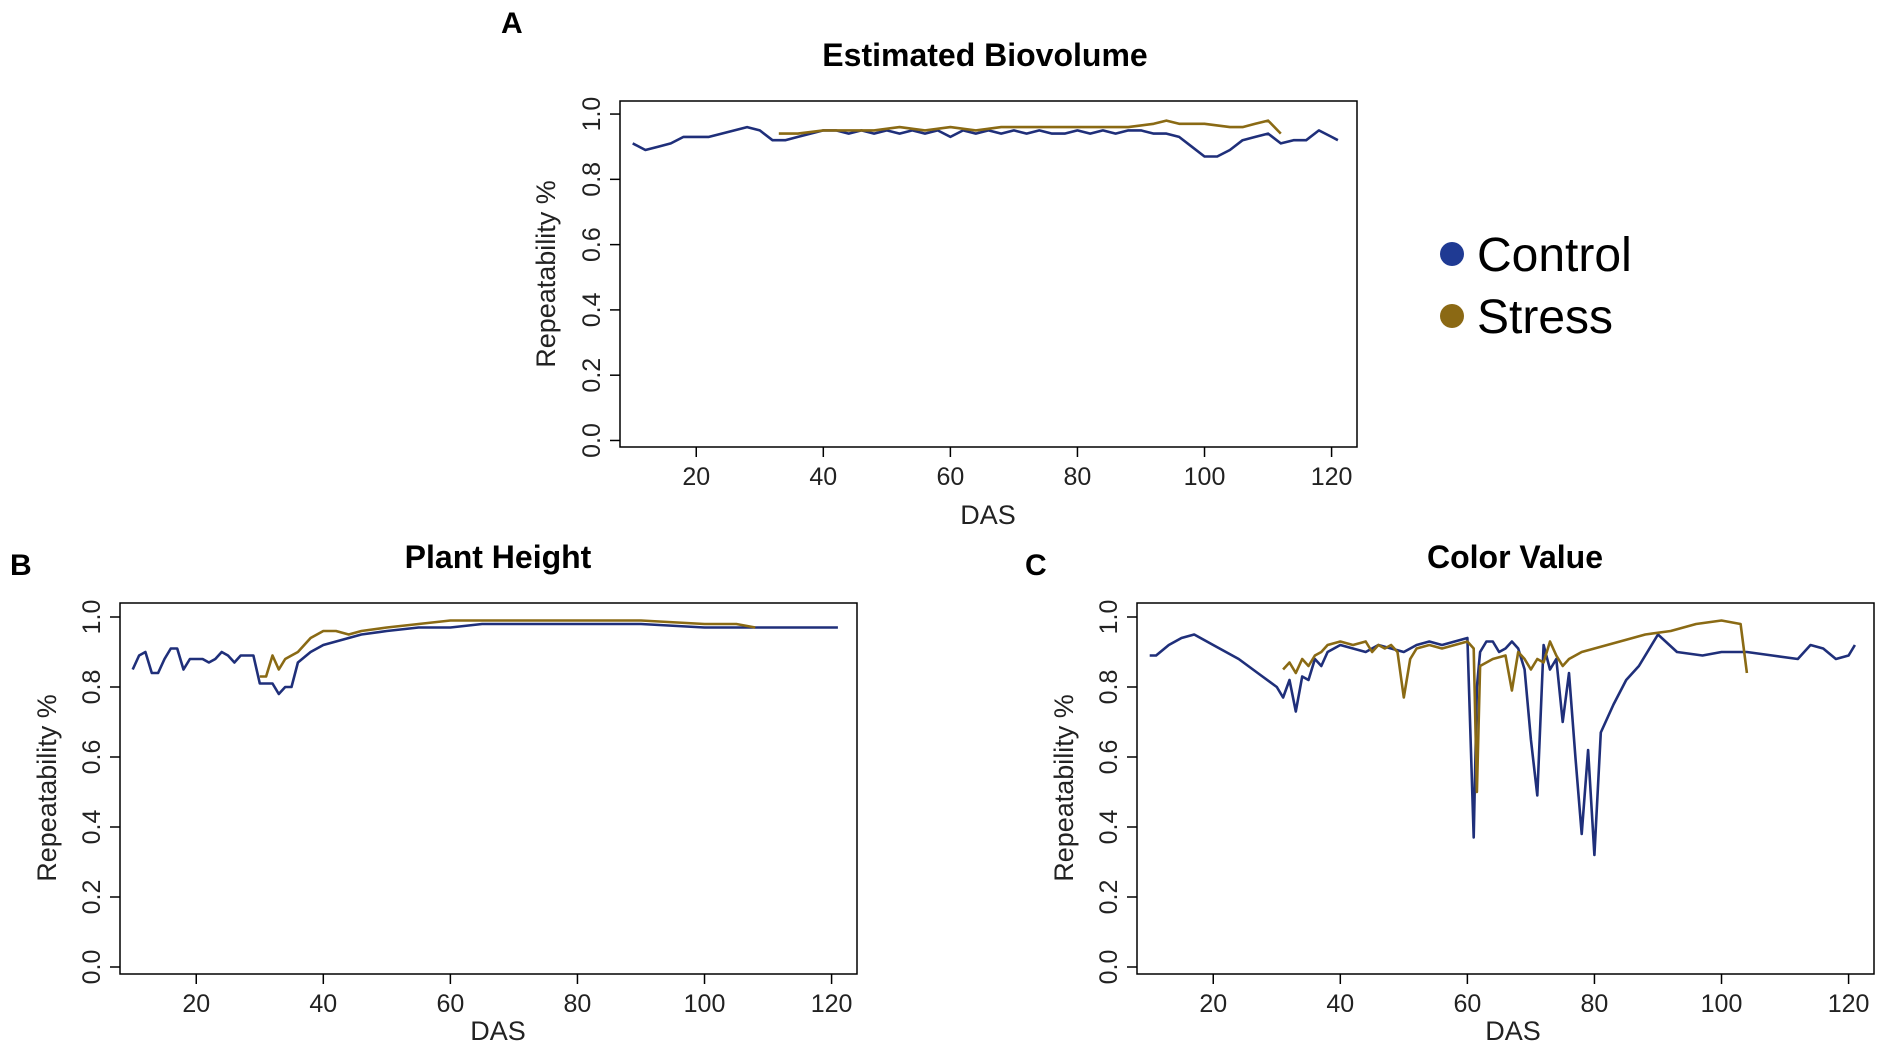  What do you see at coordinates (592, 179) in the screenshot?
I see `y-tick-label-a-4: 0.8` at bounding box center [592, 179].